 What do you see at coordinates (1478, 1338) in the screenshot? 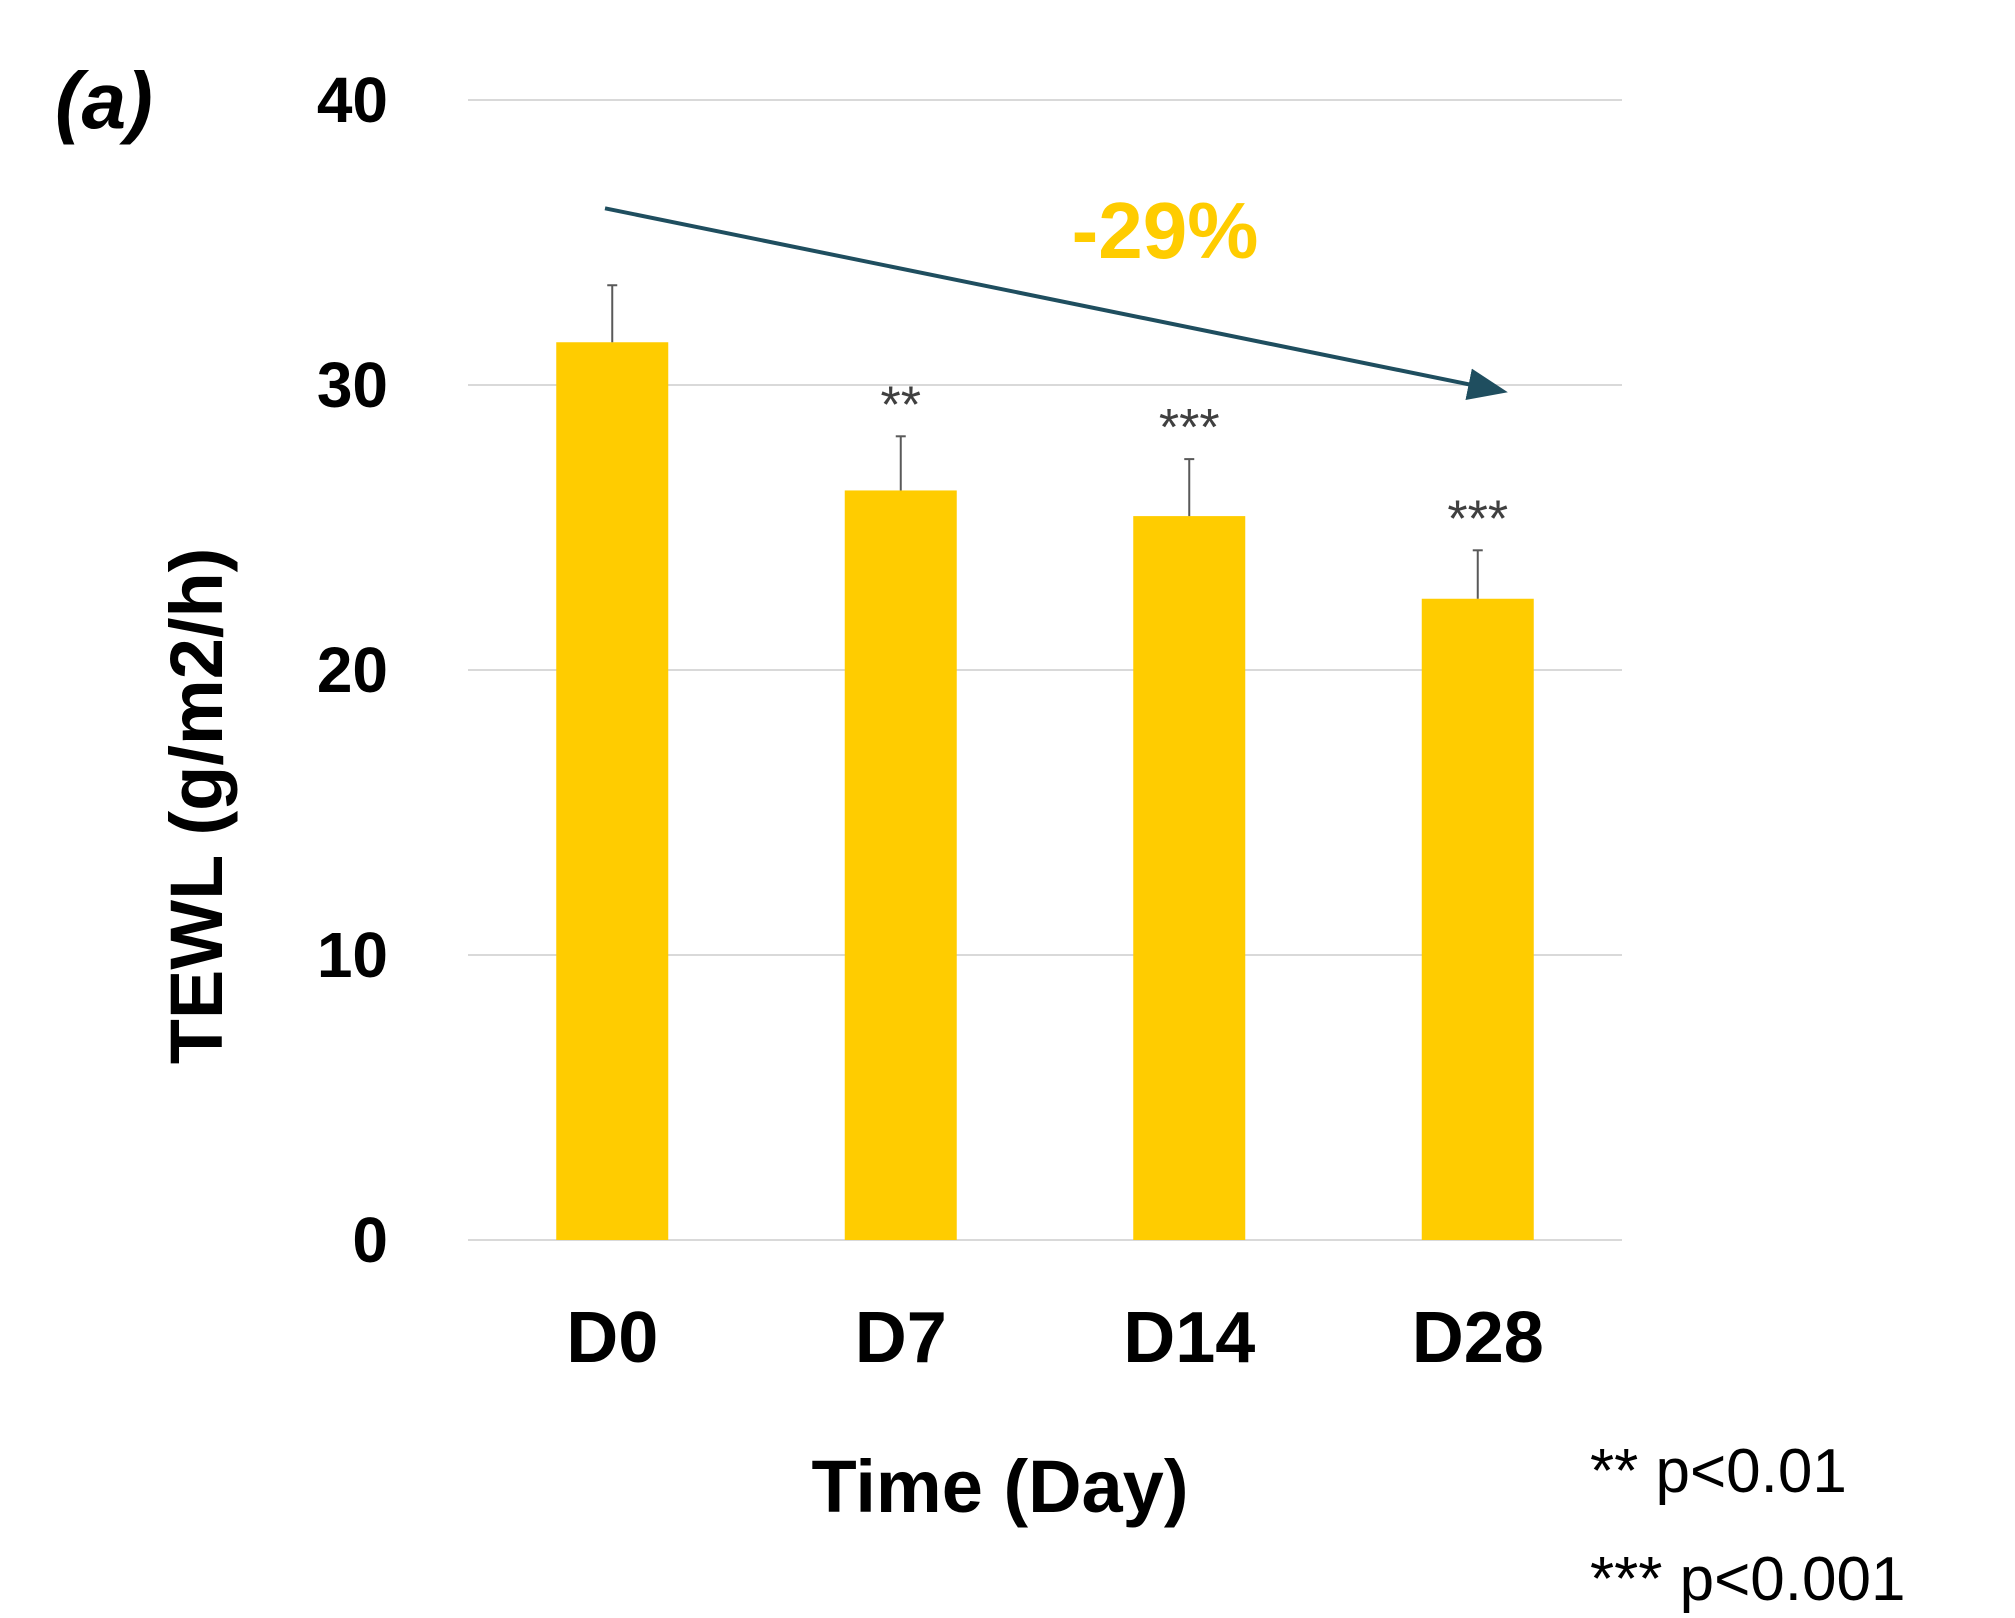
I see `x-tick-label-D28: D28` at bounding box center [1478, 1338].